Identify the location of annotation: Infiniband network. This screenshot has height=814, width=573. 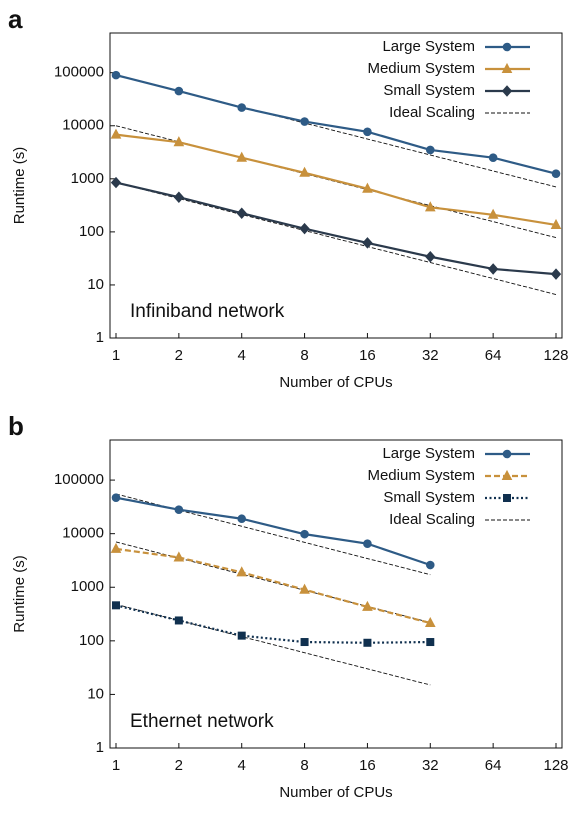
(207, 311).